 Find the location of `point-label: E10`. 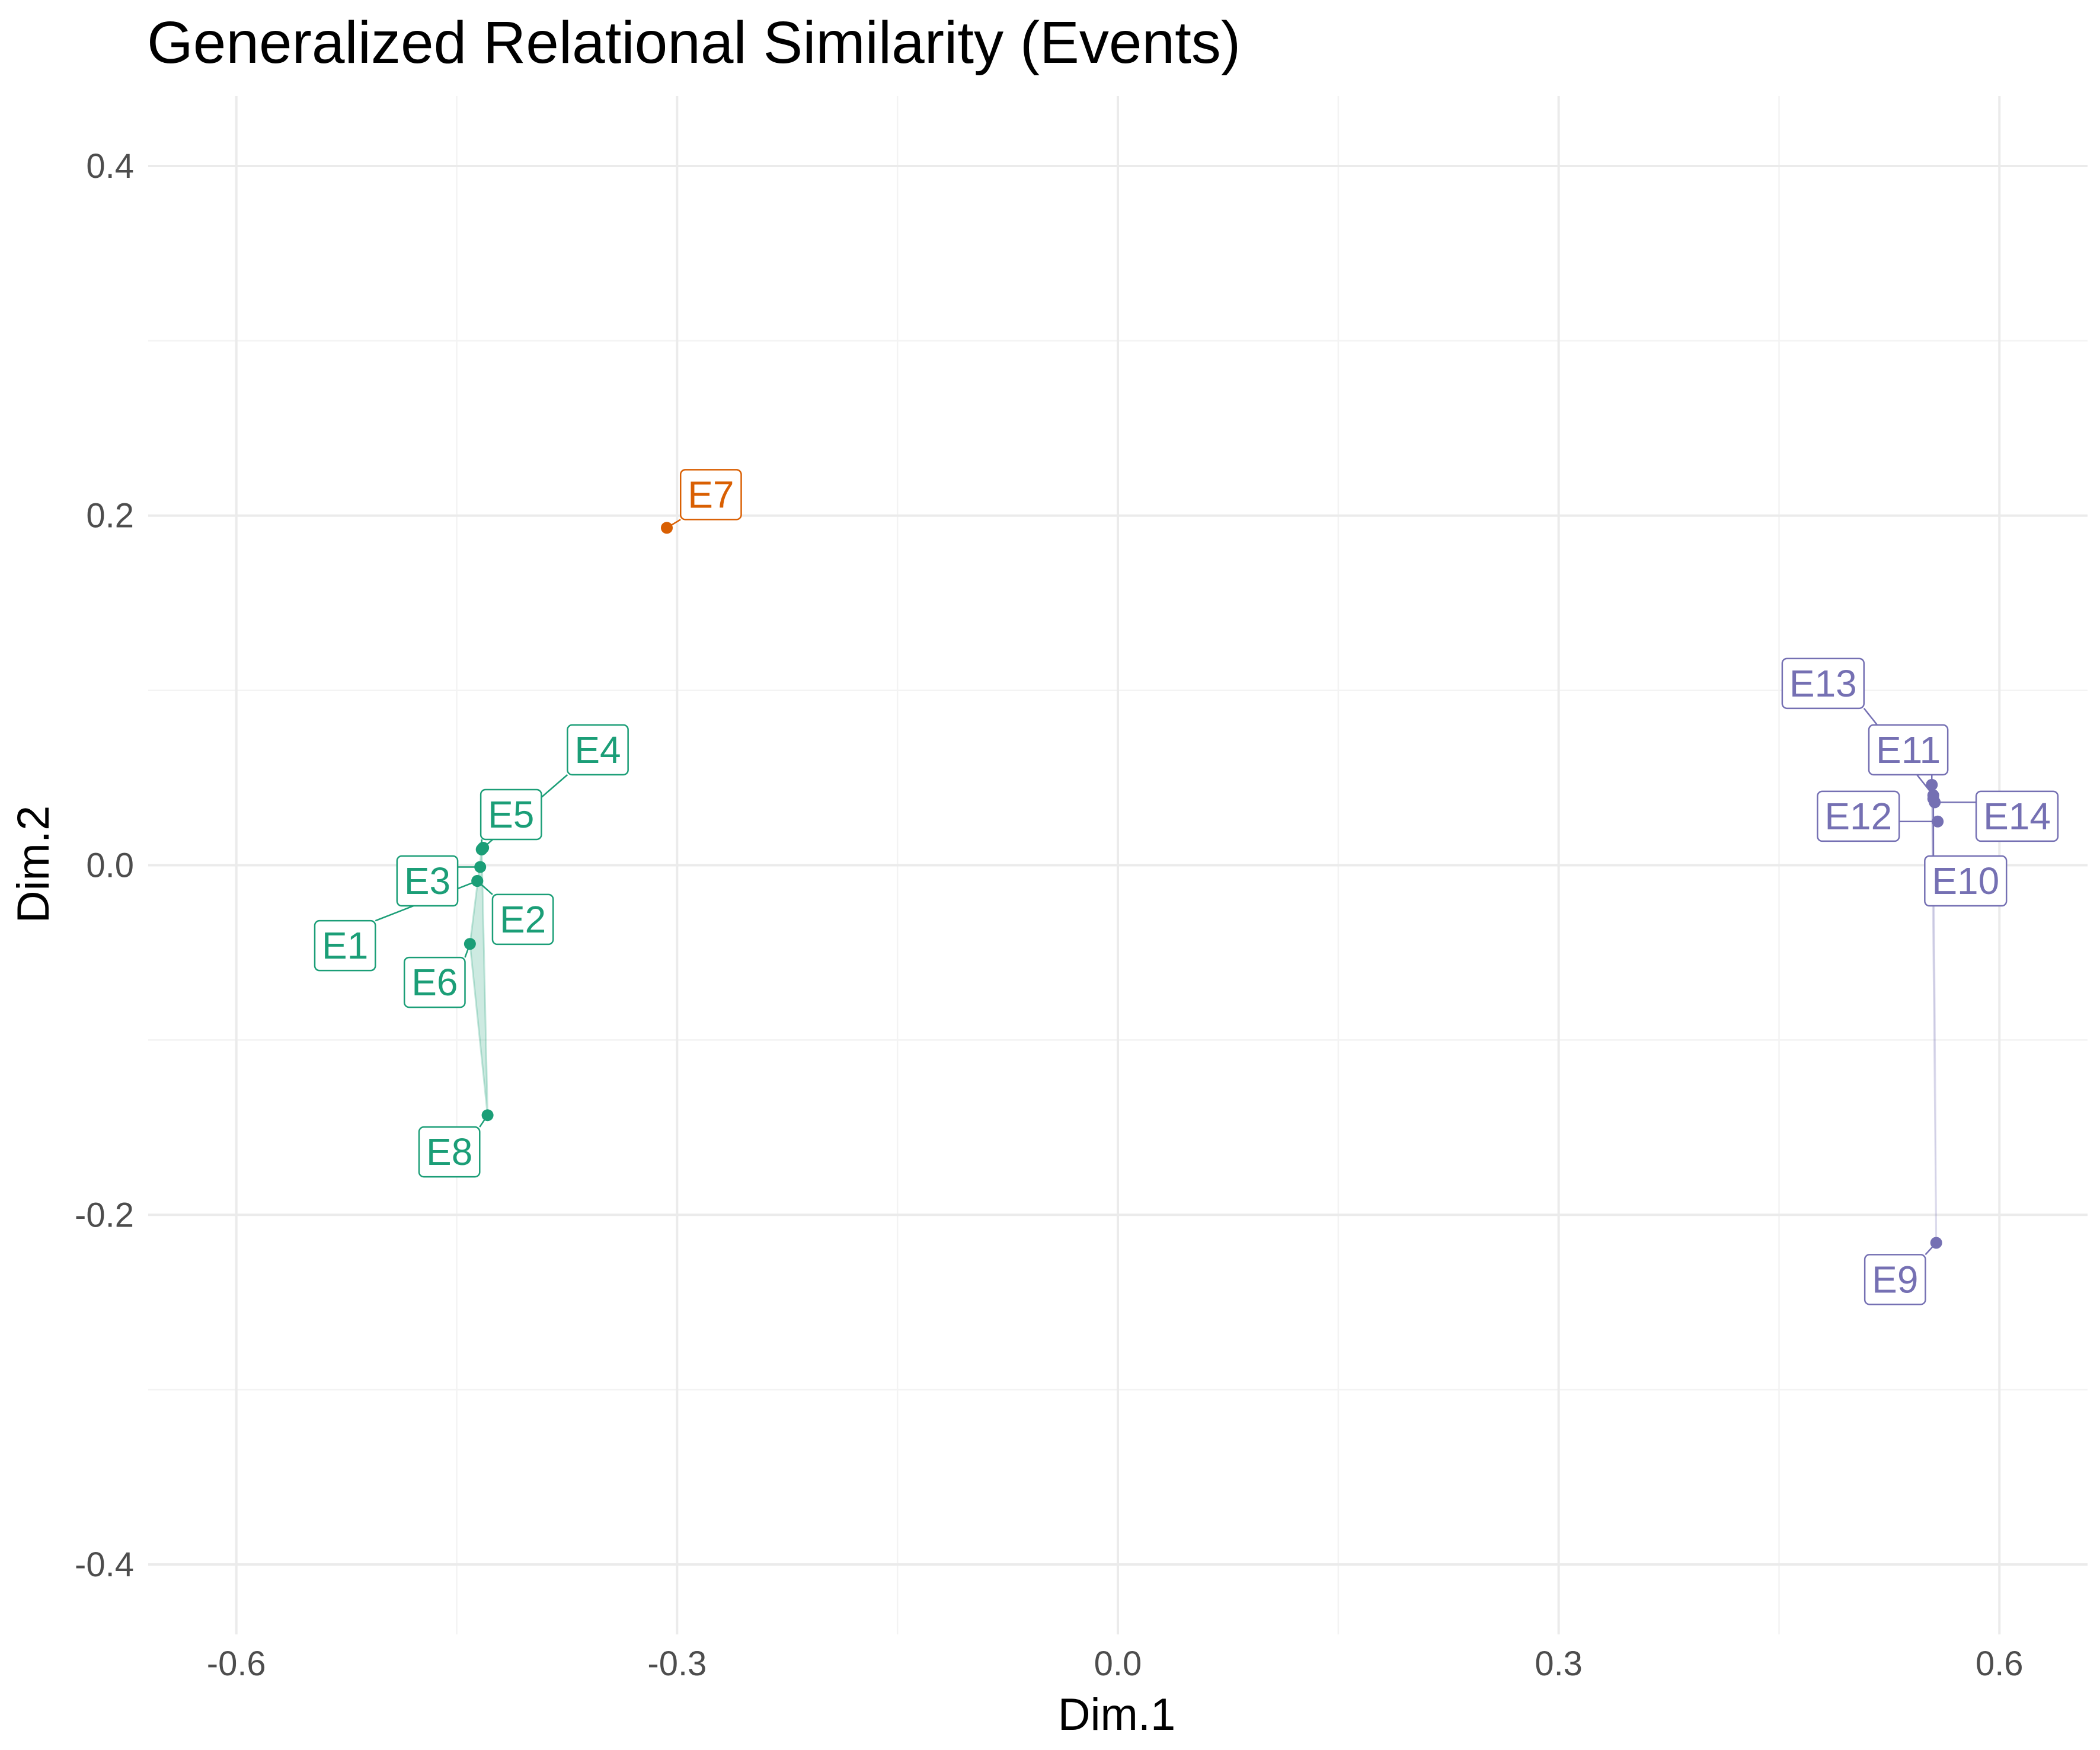

point-label: E10 is located at coordinates (1965, 881).